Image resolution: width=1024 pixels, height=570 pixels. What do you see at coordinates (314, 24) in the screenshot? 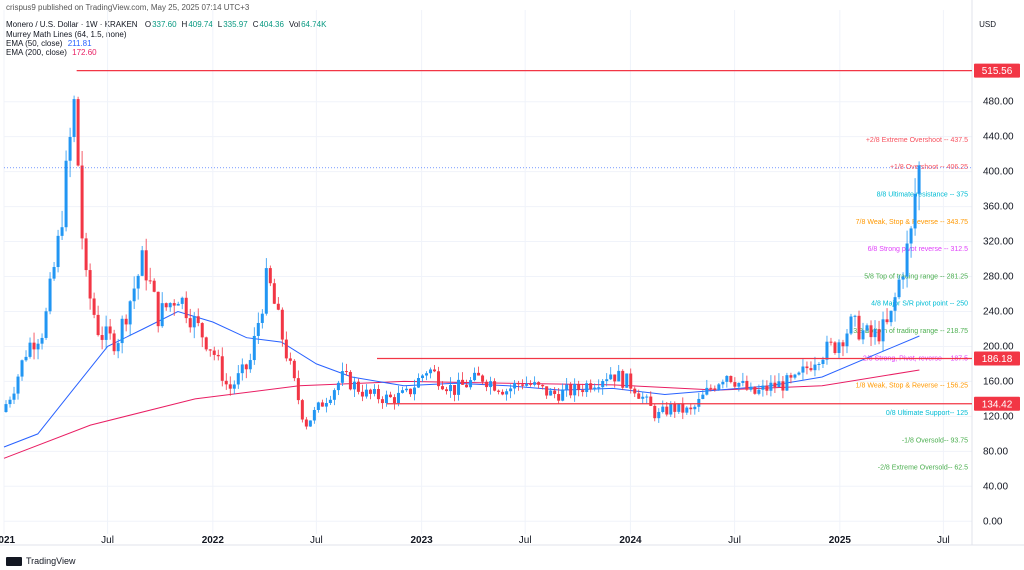
I see `ohlc-value: 64.74K` at bounding box center [314, 24].